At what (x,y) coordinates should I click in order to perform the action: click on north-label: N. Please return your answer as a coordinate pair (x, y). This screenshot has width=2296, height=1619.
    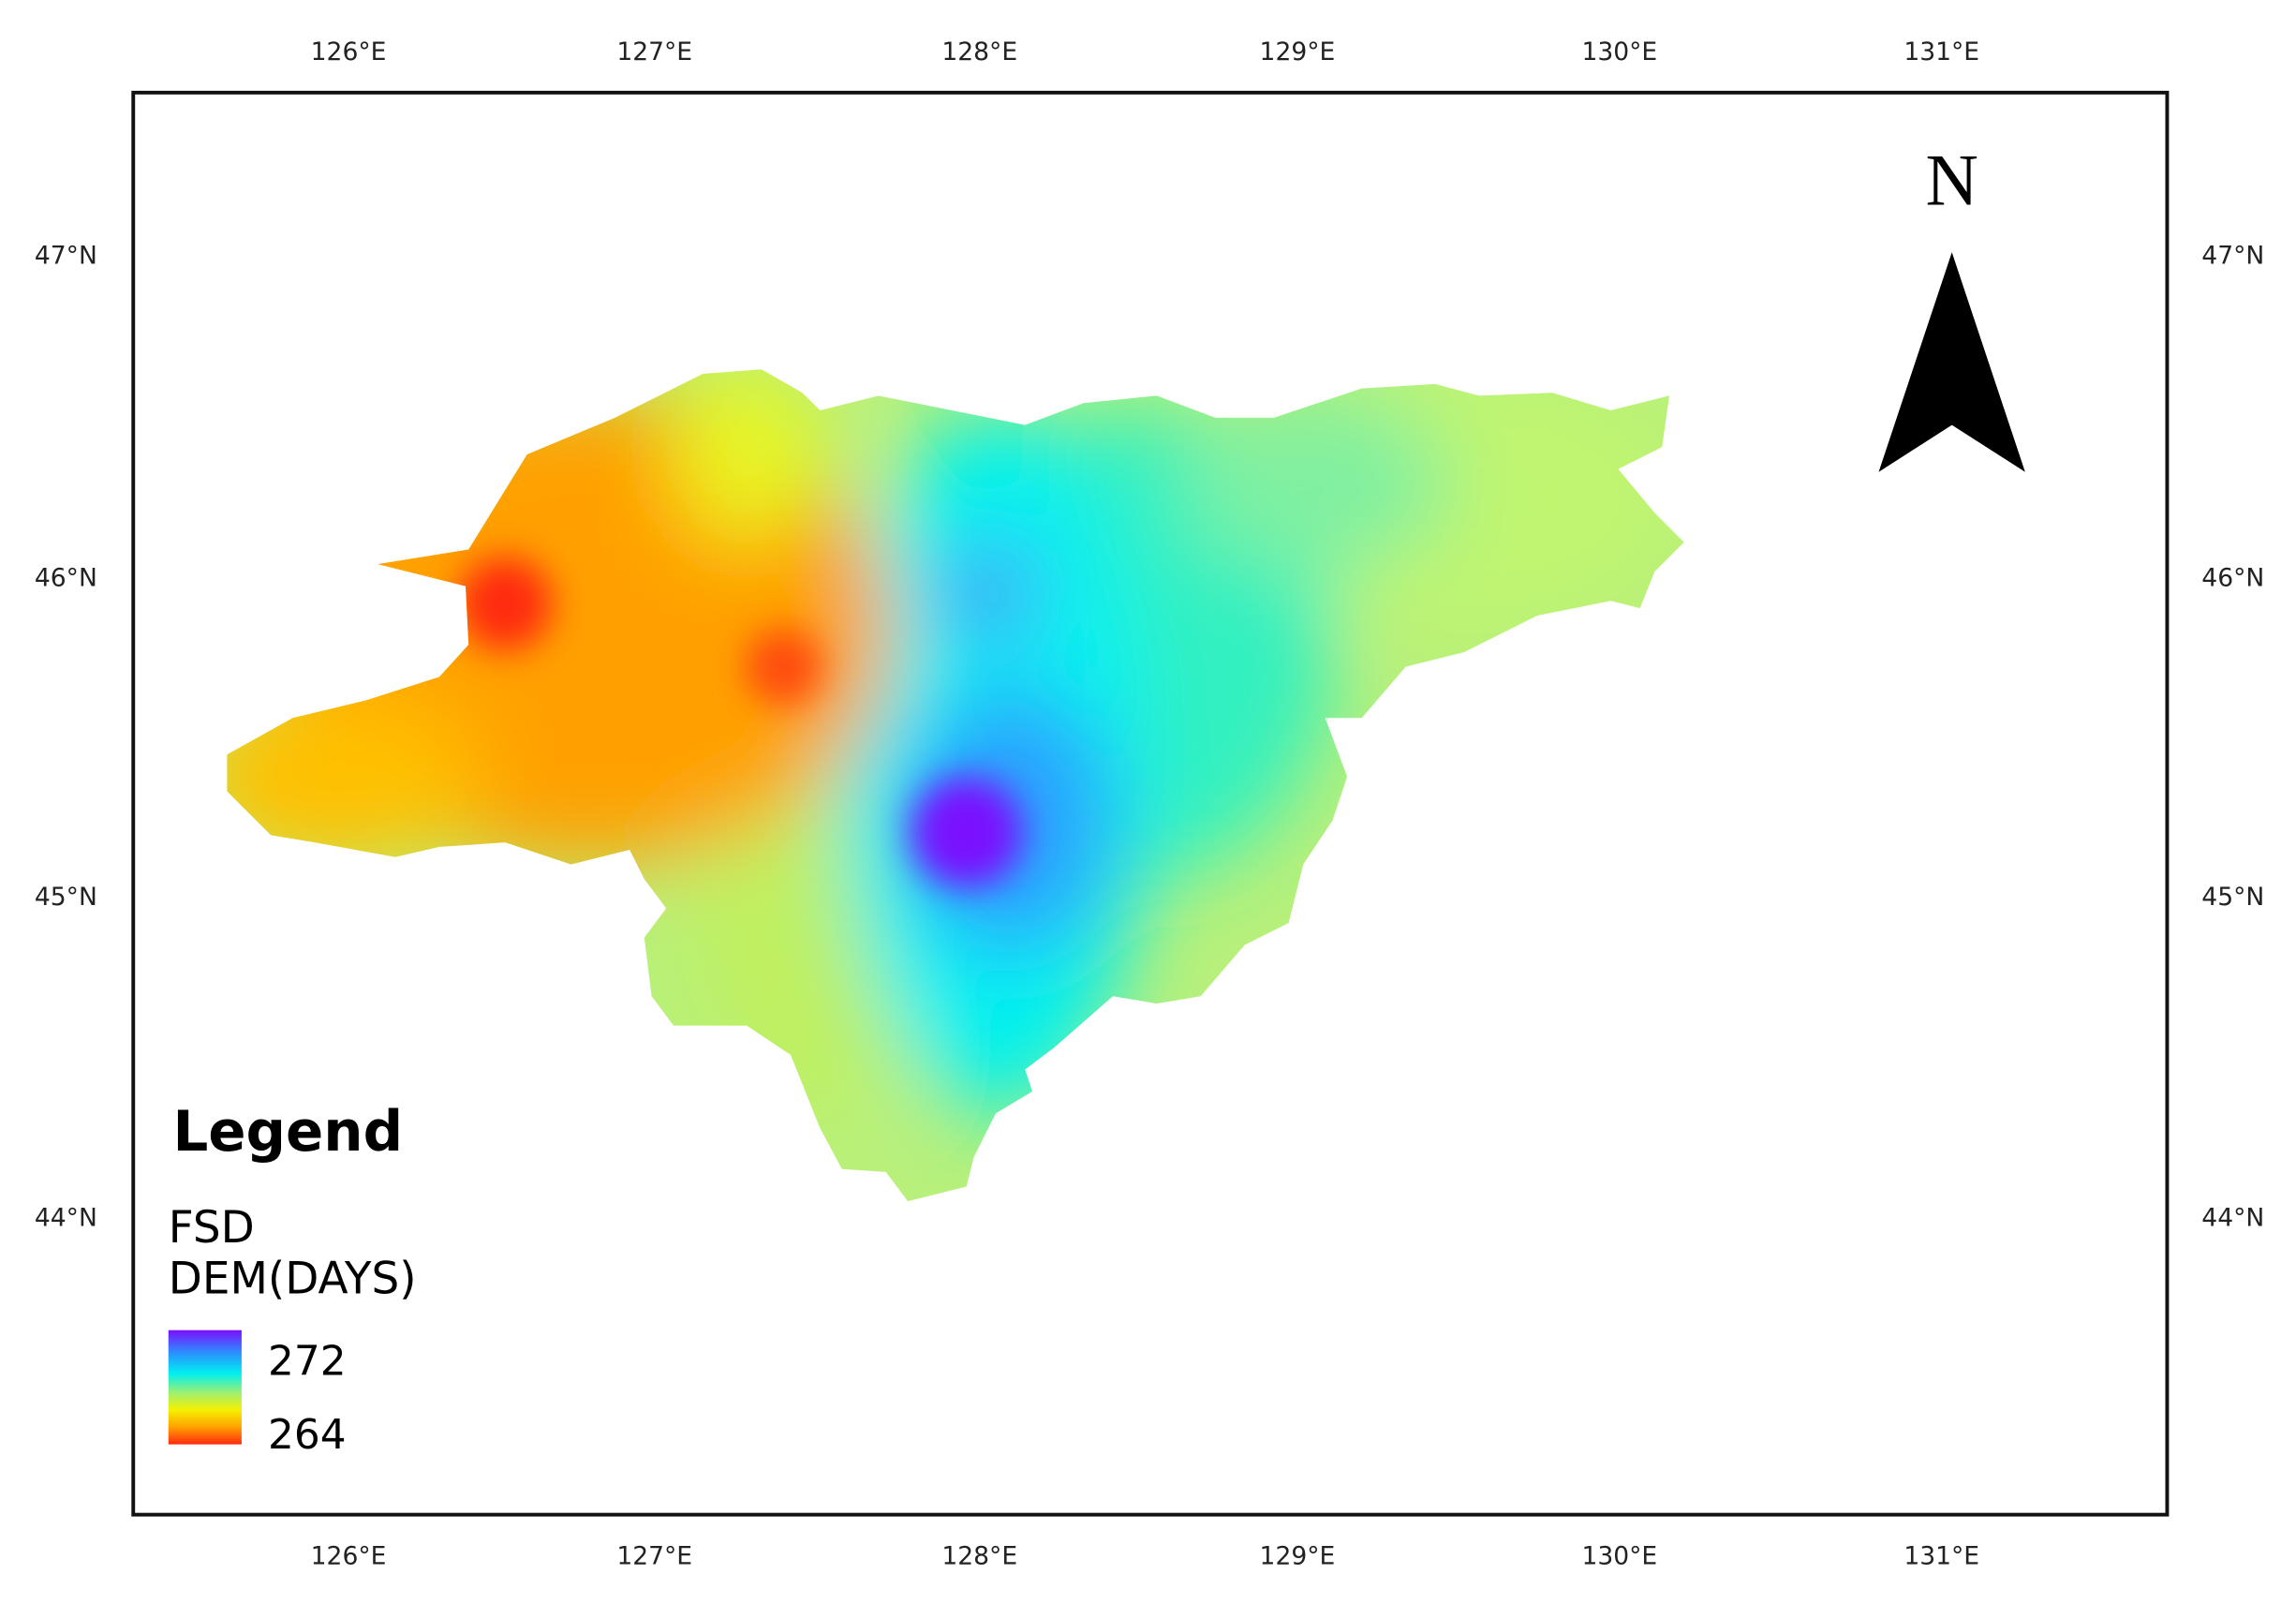
    Looking at the image, I should click on (1951, 179).